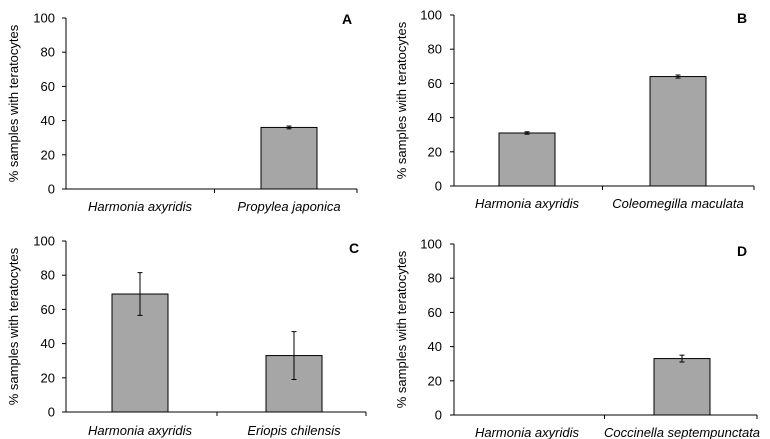 The width and height of the screenshot is (770, 439). I want to click on panel-letter: C, so click(354, 248).